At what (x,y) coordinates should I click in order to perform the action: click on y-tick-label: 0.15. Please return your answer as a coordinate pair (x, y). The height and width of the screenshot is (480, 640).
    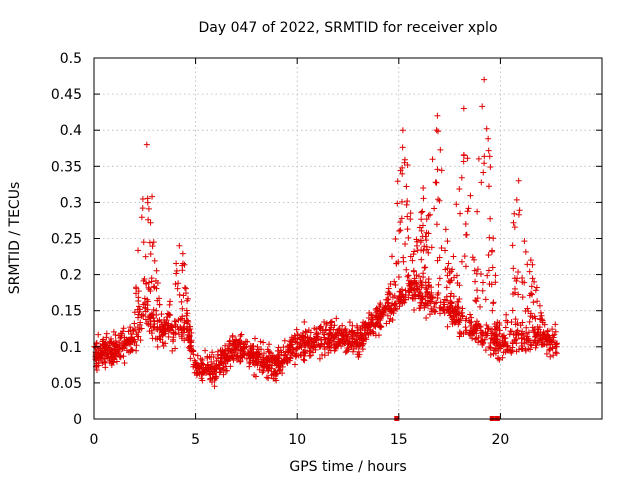
    Looking at the image, I should click on (66, 312).